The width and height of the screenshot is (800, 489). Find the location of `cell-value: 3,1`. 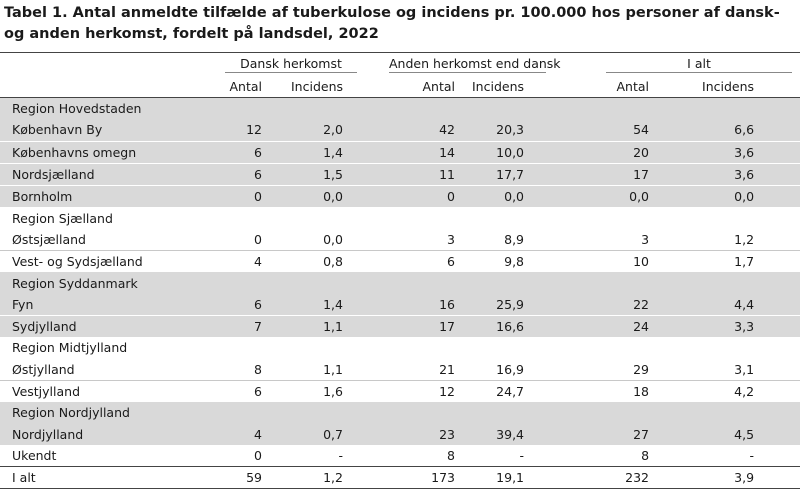

cell-value: 3,1 is located at coordinates (729, 369).